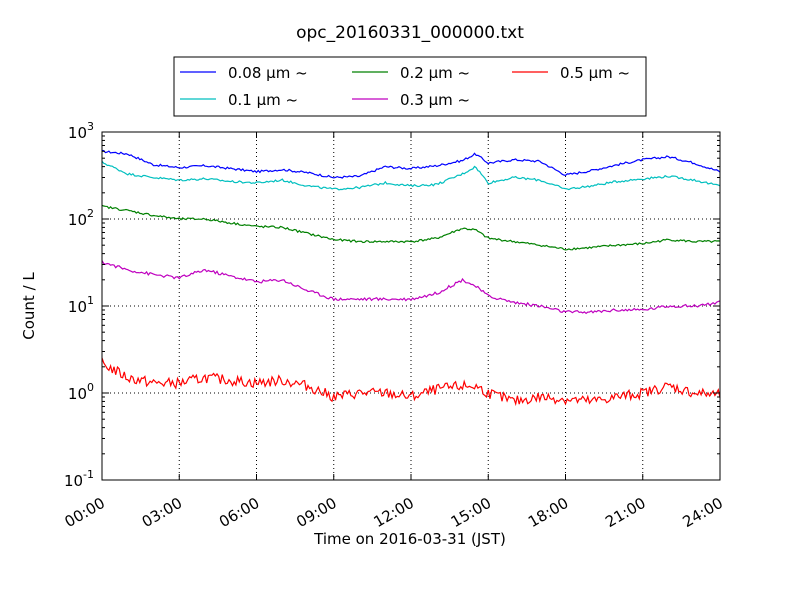 This screenshot has height=600, width=800. Describe the element at coordinates (268, 73) in the screenshot. I see `legend-label: 0.08 μm ~` at that location.